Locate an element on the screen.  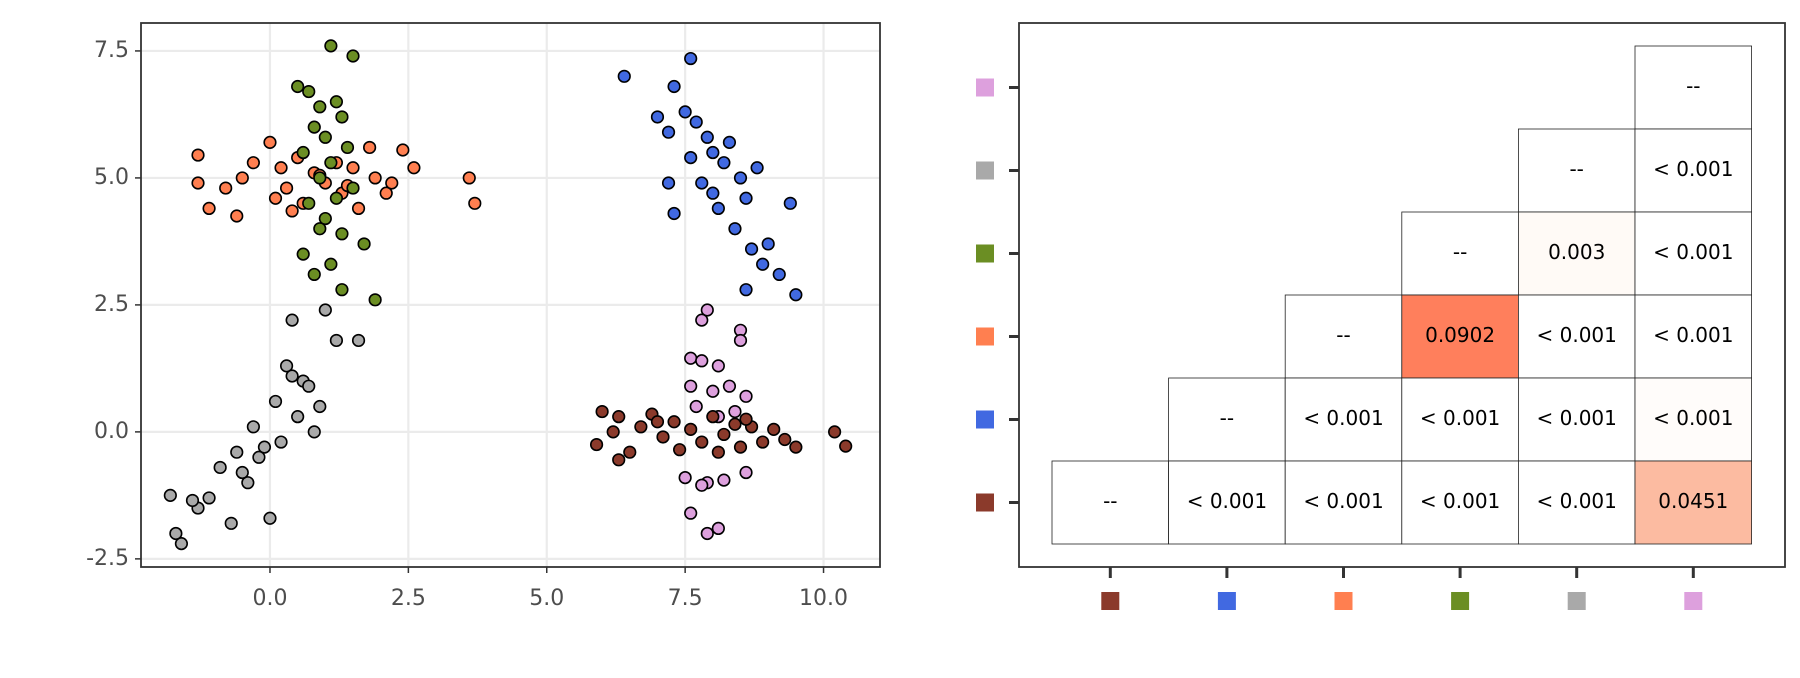
x-tick-label: 7.5 is located at coordinates (685, 598).